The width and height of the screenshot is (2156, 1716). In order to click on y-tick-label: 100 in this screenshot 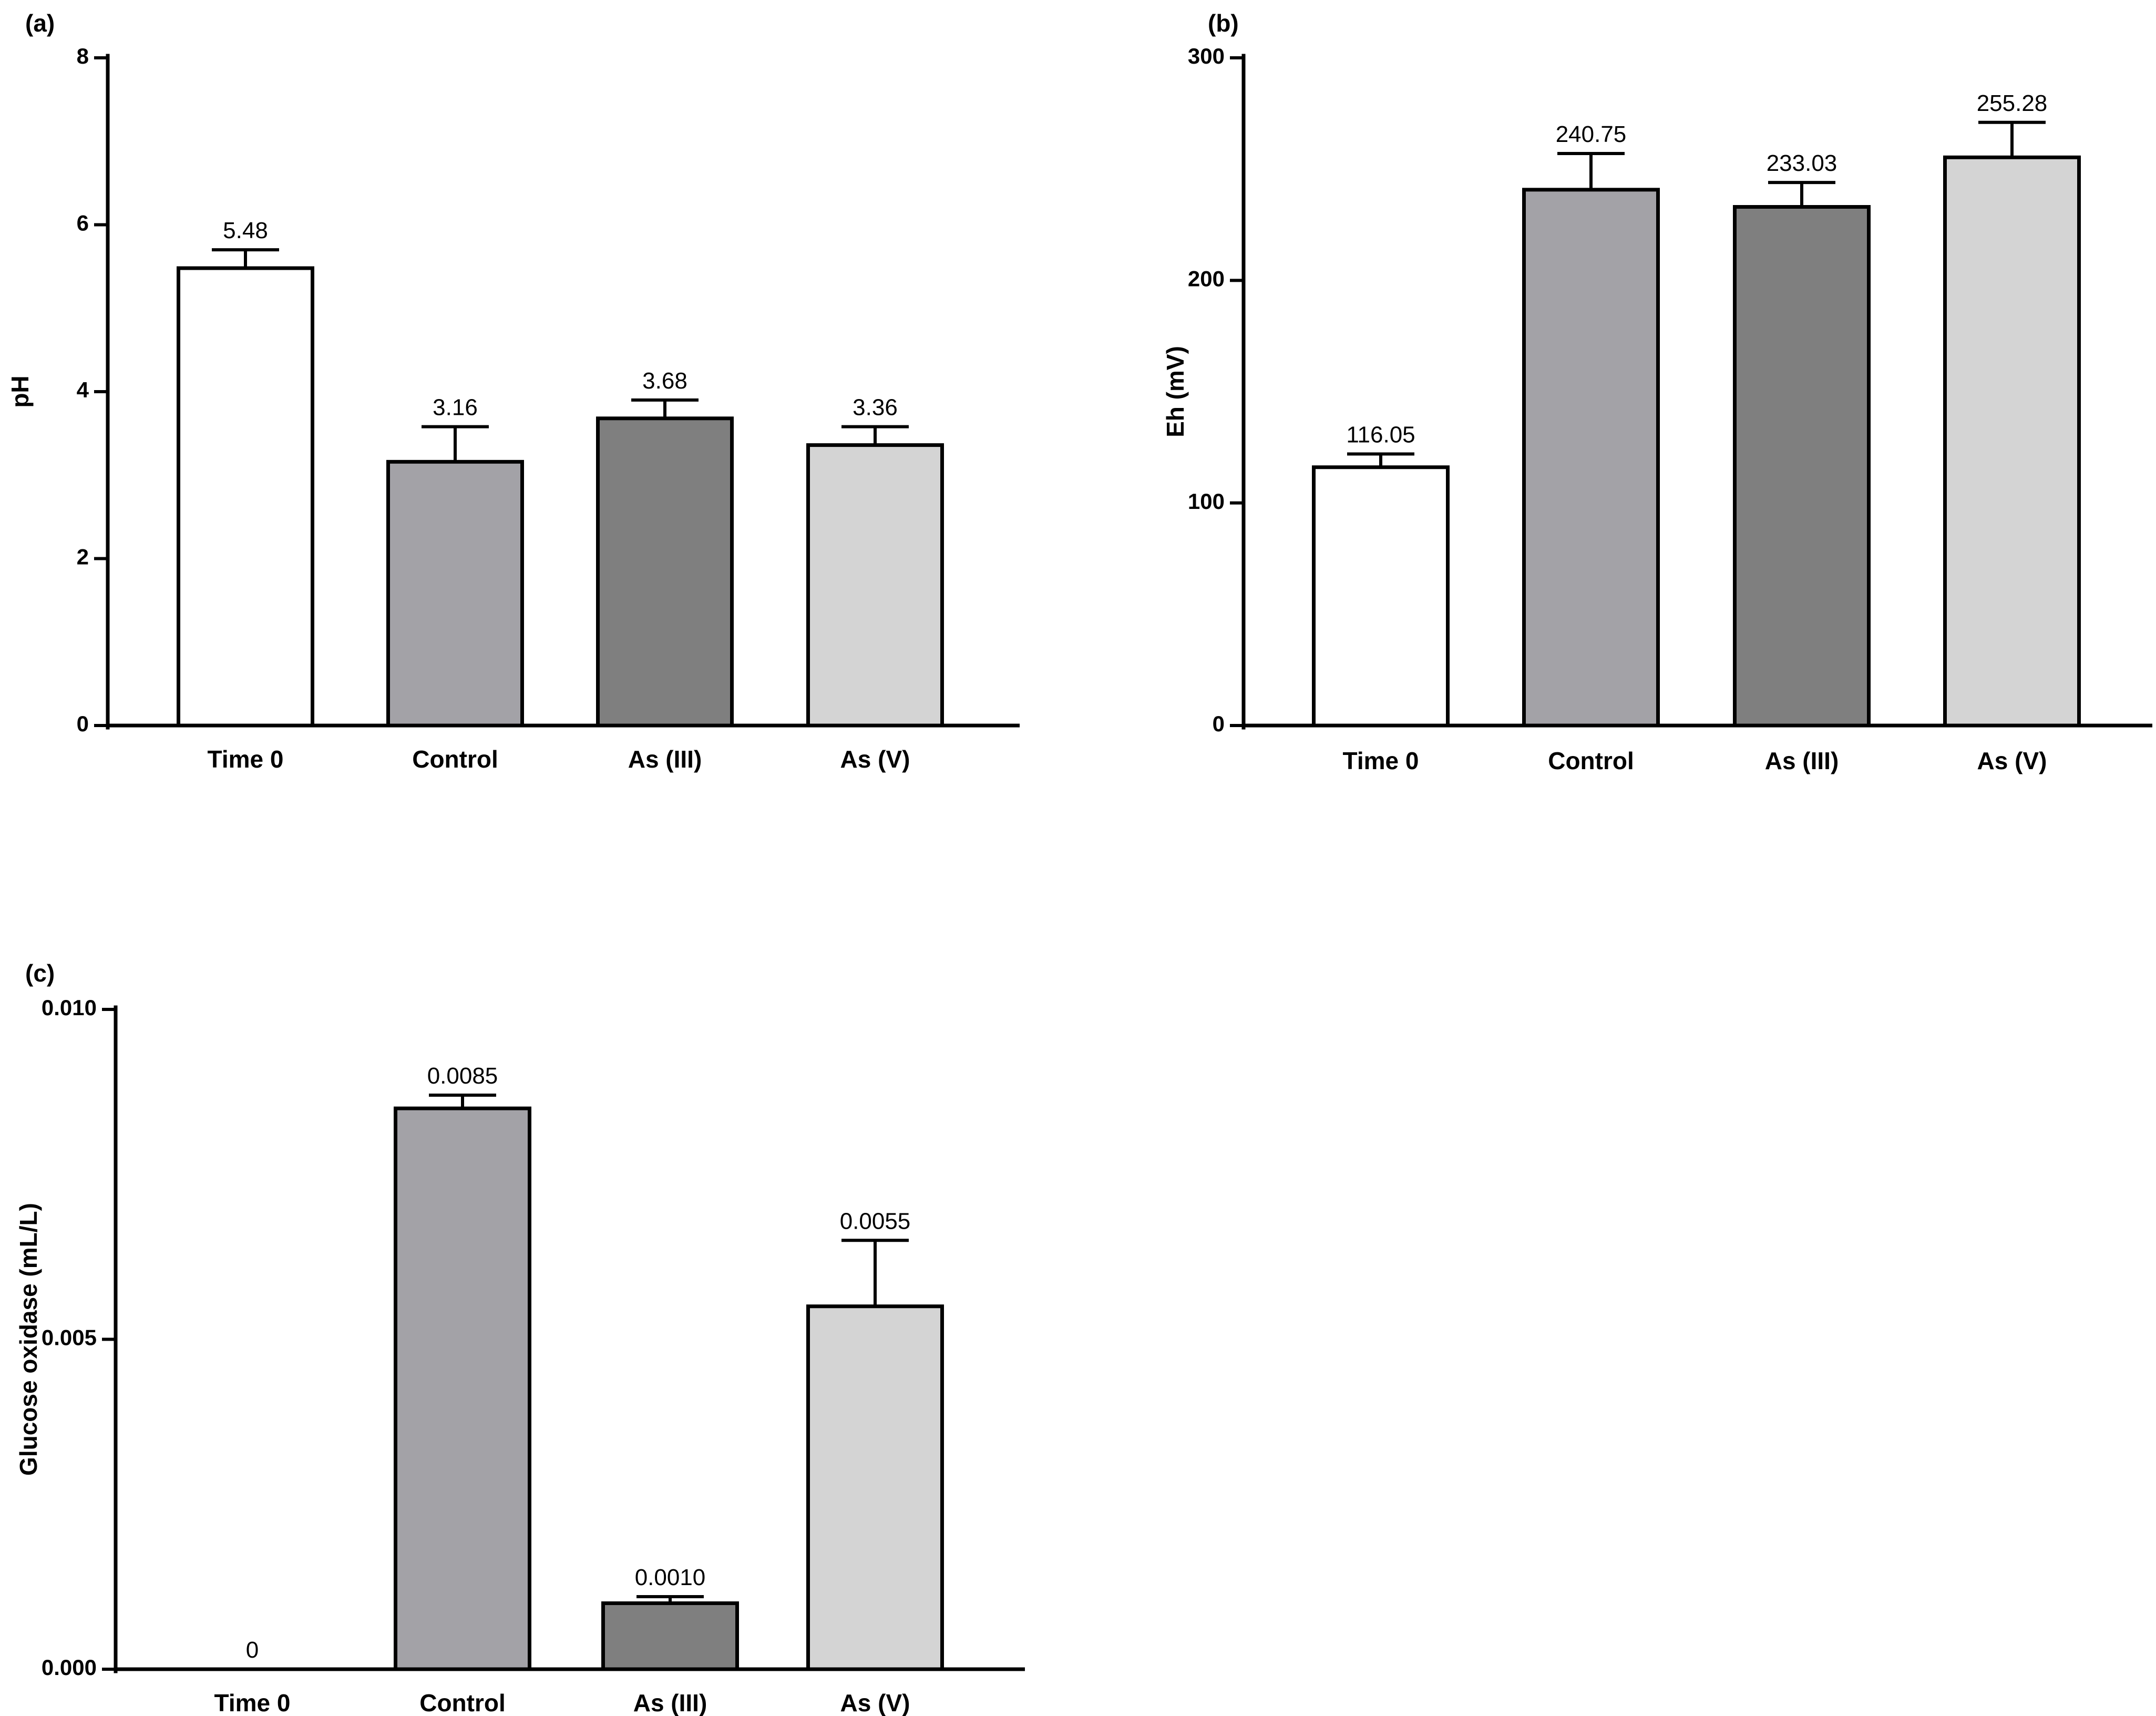, I will do `click(1207, 502)`.